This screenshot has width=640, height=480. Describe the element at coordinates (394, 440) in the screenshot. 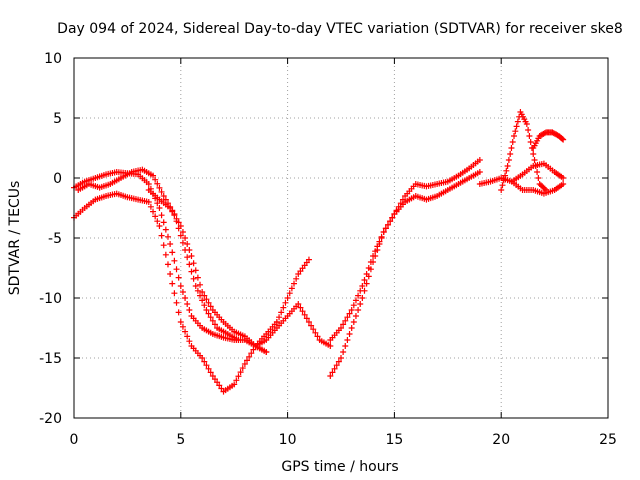

I see `x-tick-label: 15` at that location.